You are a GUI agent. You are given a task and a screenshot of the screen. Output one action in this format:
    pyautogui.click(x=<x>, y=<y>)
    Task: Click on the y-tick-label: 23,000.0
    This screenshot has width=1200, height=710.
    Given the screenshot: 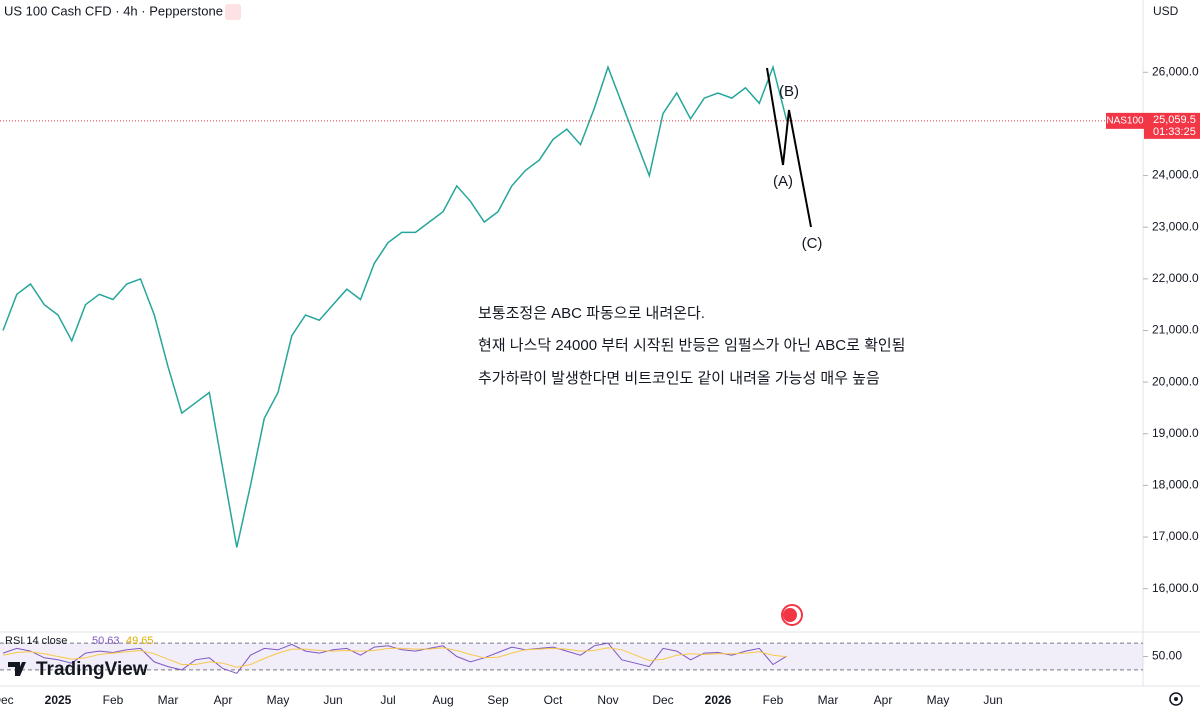 What is the action you would take?
    pyautogui.click(x=1175, y=226)
    